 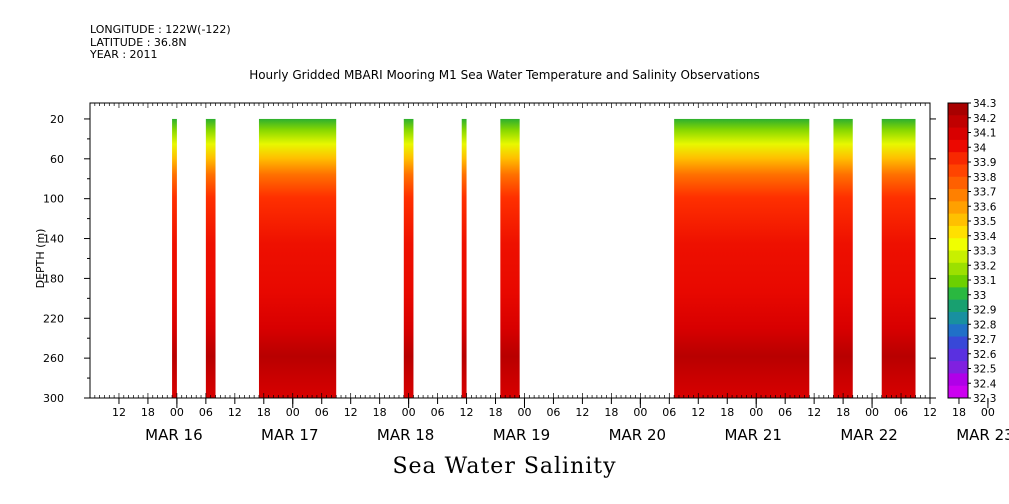 What do you see at coordinates (982, 435) in the screenshot?
I see `x-day-label: MAR 23` at bounding box center [982, 435].